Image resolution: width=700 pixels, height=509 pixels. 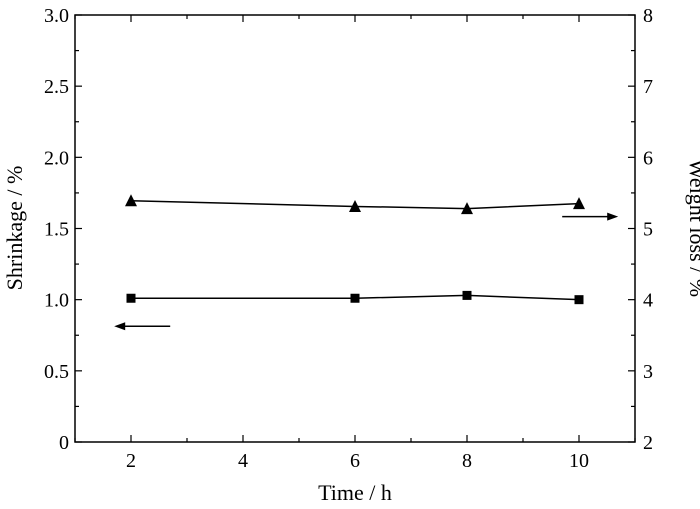 What do you see at coordinates (56, 87) in the screenshot?
I see `y-left-tick-label: 2.5` at bounding box center [56, 87].